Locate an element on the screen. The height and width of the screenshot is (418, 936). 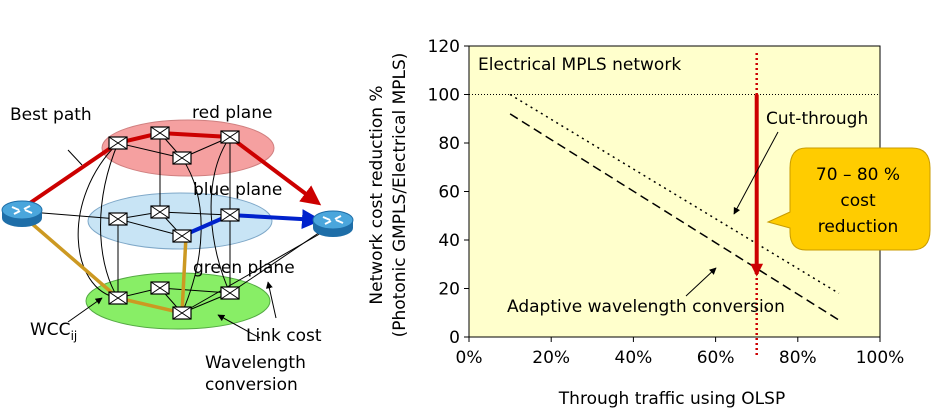
cost-reduction-callout is located at coordinates (848, 199).